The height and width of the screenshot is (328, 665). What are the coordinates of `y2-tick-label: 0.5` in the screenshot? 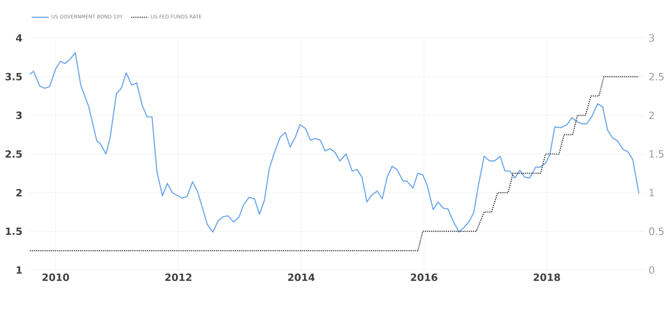 It's located at (656, 232).